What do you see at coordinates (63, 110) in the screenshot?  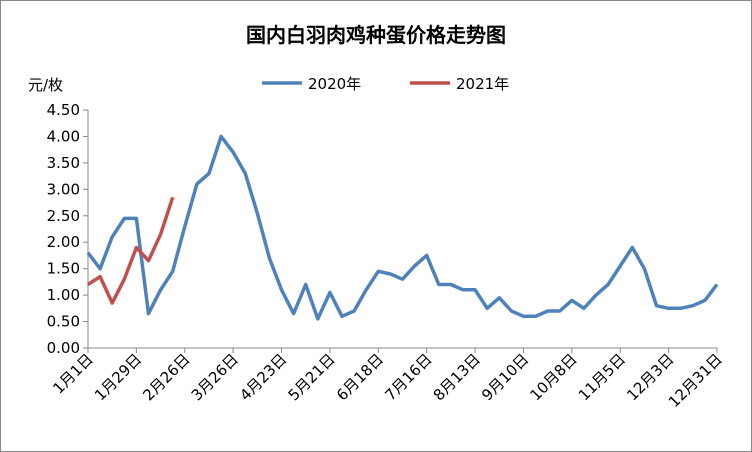 I see `y-tick-label: 4.50` at bounding box center [63, 110].